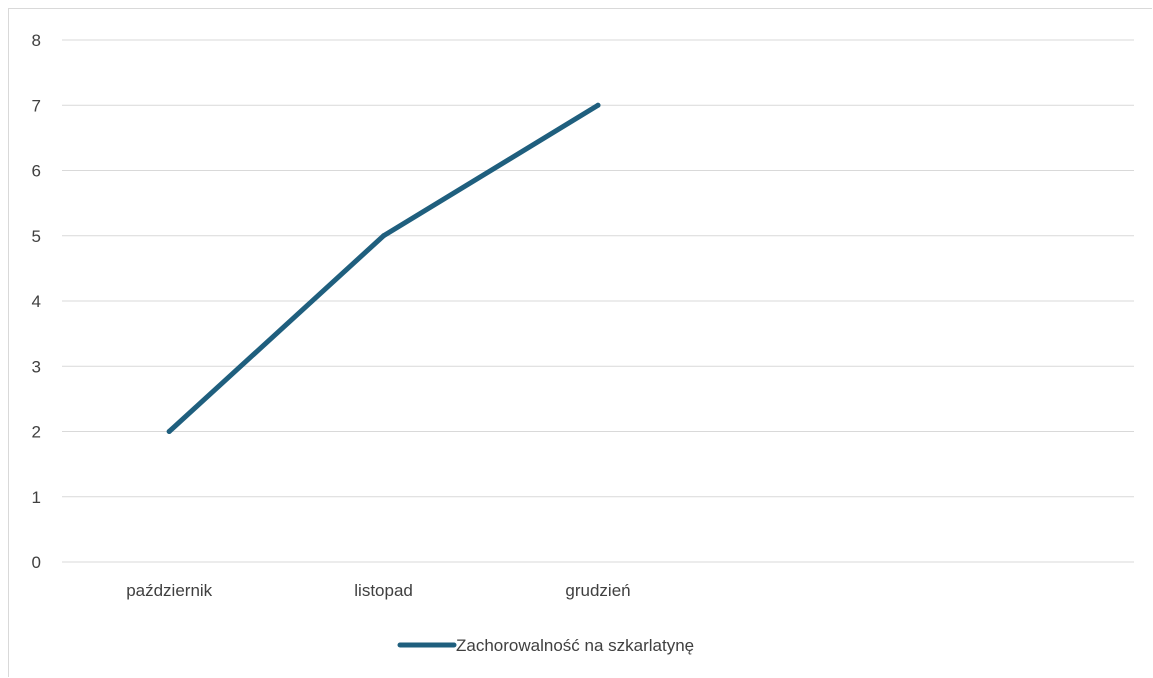  What do you see at coordinates (36, 562) in the screenshot?
I see `y-tick-label: 0` at bounding box center [36, 562].